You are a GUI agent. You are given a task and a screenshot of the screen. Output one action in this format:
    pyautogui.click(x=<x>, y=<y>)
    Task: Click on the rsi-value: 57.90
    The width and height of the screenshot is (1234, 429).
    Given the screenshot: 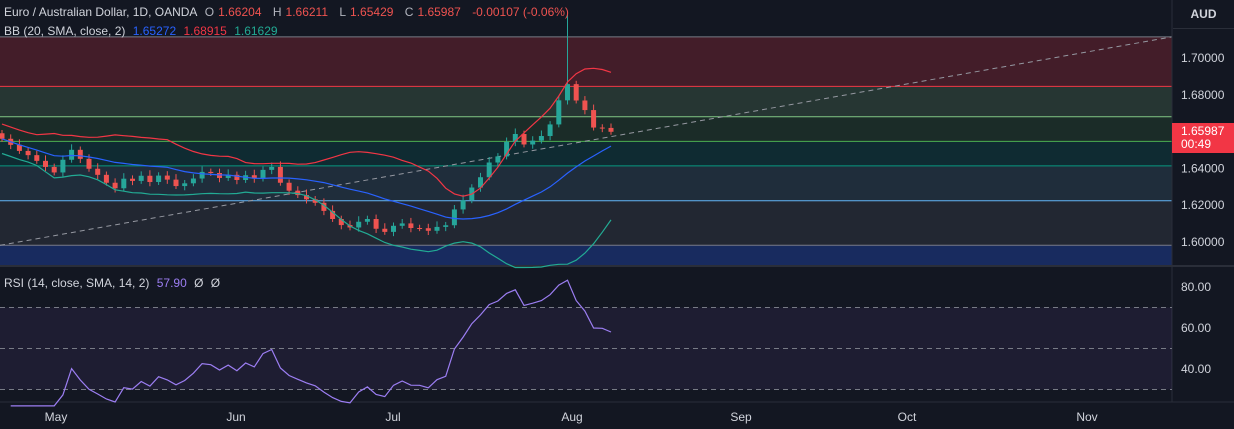 What is the action you would take?
    pyautogui.click(x=171, y=283)
    